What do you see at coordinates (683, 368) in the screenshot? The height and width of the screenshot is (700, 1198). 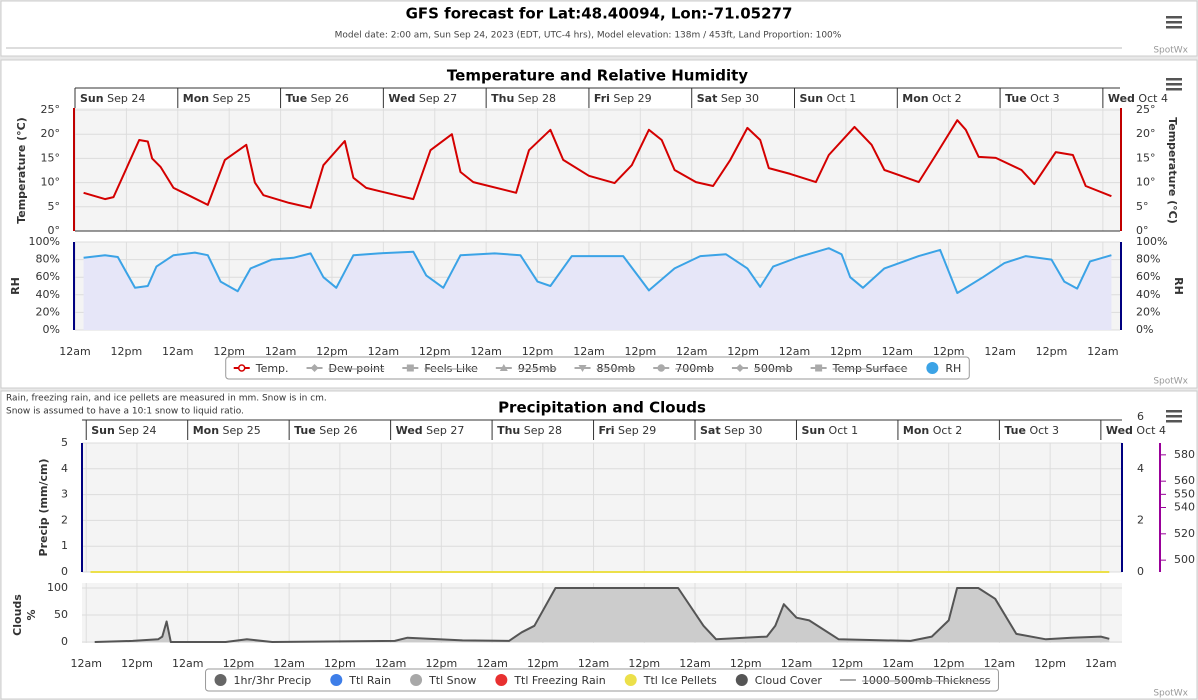 I see `legend-item: 700mb` at bounding box center [683, 368].